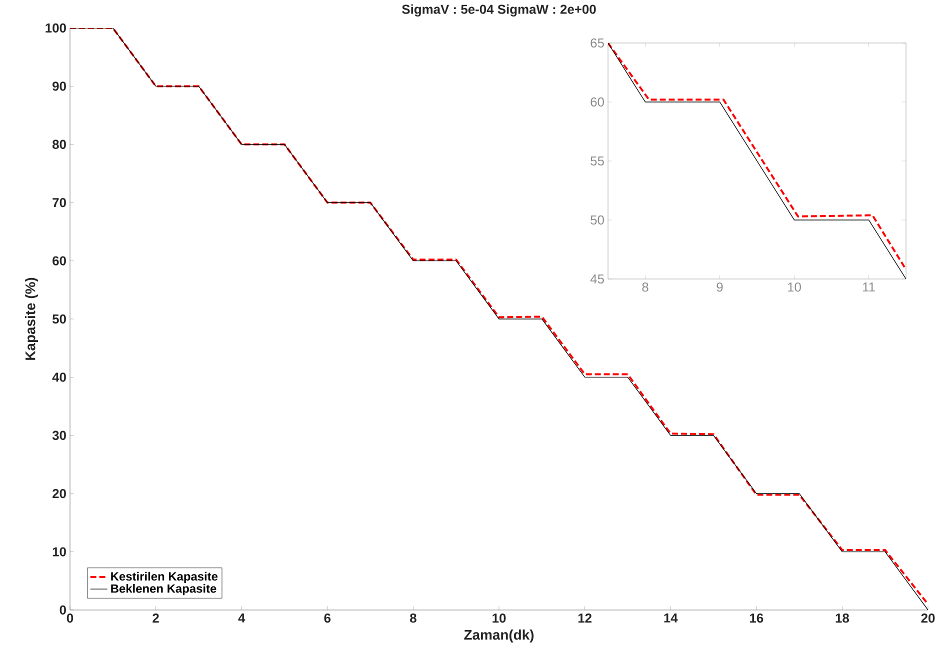 The image size is (941, 670). I want to click on x-tick-label: 11, so click(869, 287).